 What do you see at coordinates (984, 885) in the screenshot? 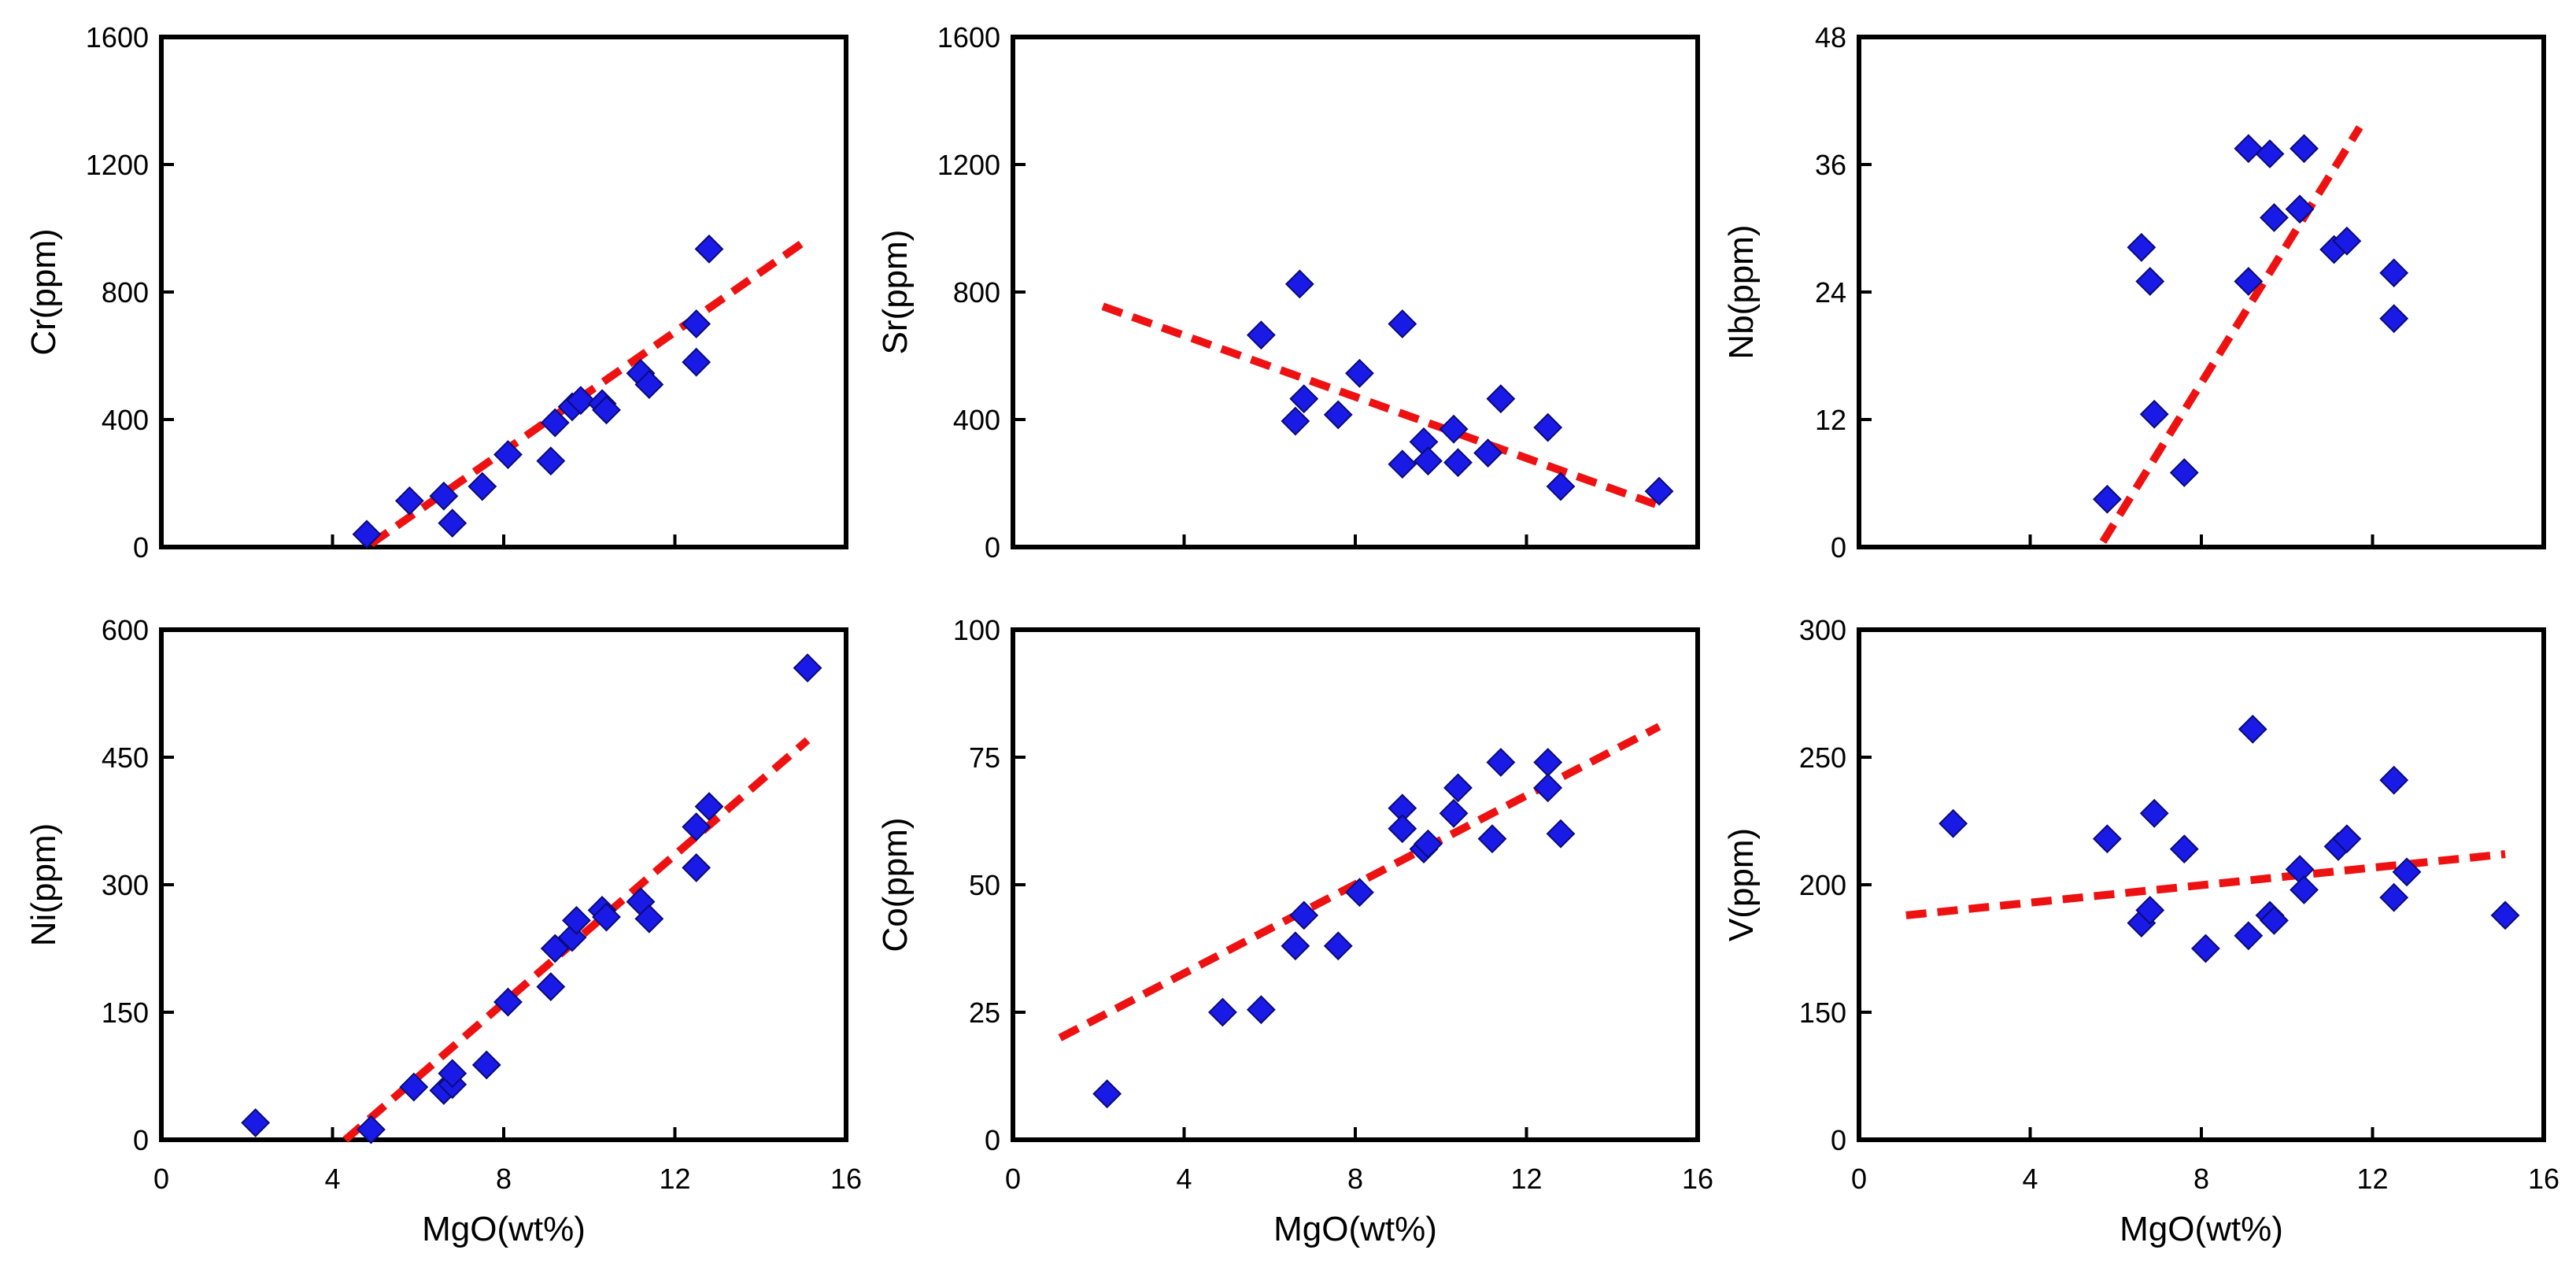
I see `y-tick-label: 50` at bounding box center [984, 885].